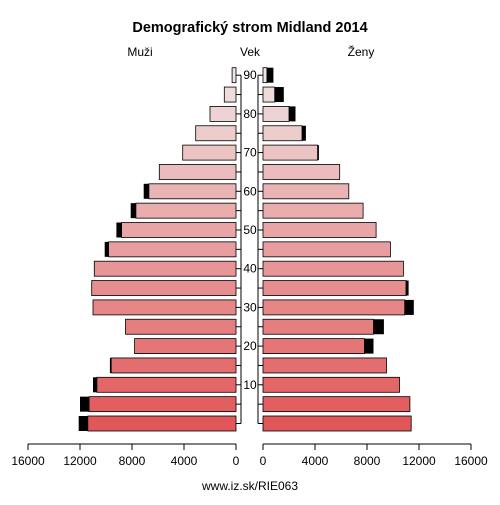 The width and height of the screenshot is (500, 505). Describe the element at coordinates (249, 28) in the screenshot. I see `chart-title: Demografický strom Midland 2014` at that location.